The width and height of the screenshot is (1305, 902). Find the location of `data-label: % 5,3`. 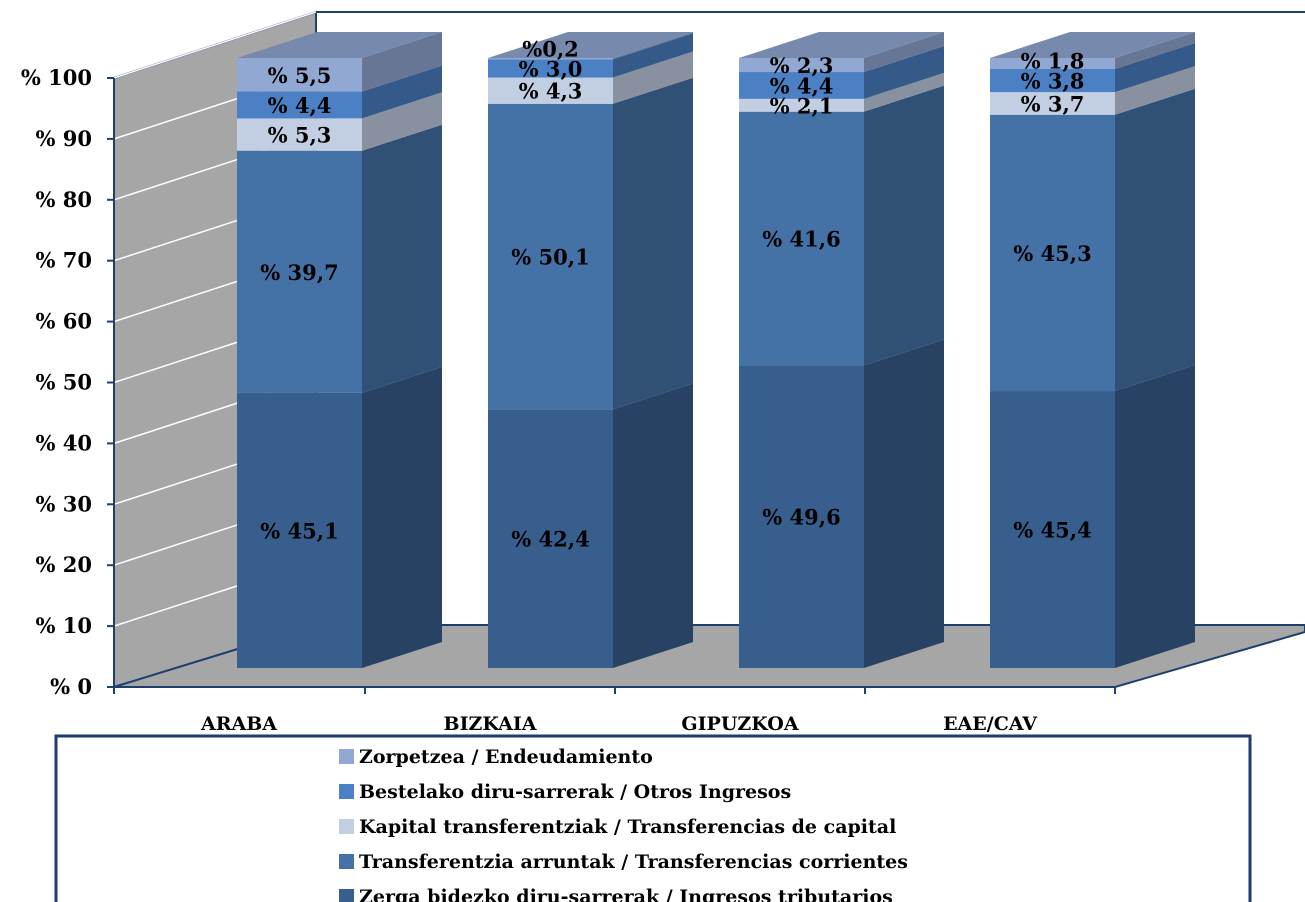

data-label: % 5,3 is located at coordinates (300, 135).